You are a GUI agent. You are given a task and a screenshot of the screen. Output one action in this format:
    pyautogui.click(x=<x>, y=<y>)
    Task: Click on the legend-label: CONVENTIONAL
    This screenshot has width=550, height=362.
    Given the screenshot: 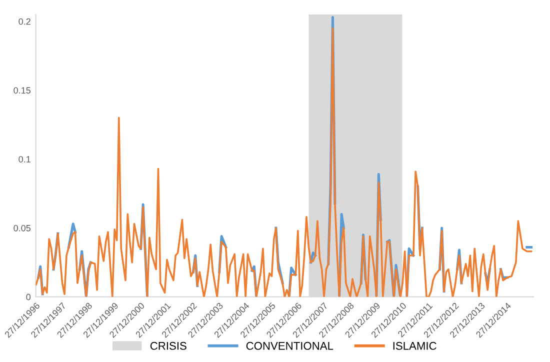 What is the action you would take?
    pyautogui.click(x=290, y=346)
    